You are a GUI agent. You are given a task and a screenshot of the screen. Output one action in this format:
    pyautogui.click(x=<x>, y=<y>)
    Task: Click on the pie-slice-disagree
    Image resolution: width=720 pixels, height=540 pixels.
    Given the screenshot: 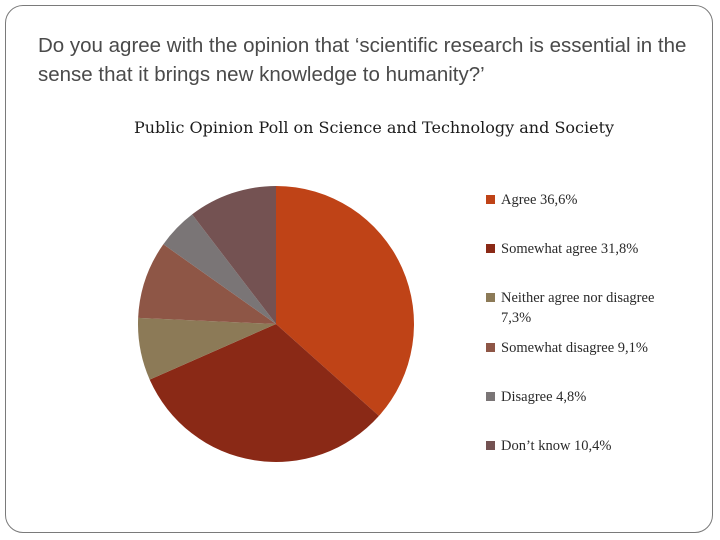 What is the action you would take?
    pyautogui.click(x=219, y=269)
    